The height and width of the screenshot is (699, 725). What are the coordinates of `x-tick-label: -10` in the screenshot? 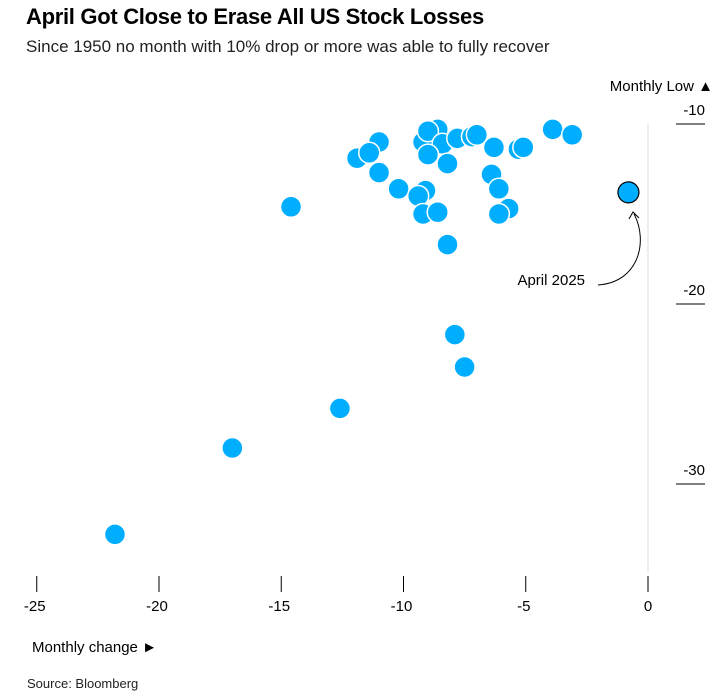 It's located at (402, 606).